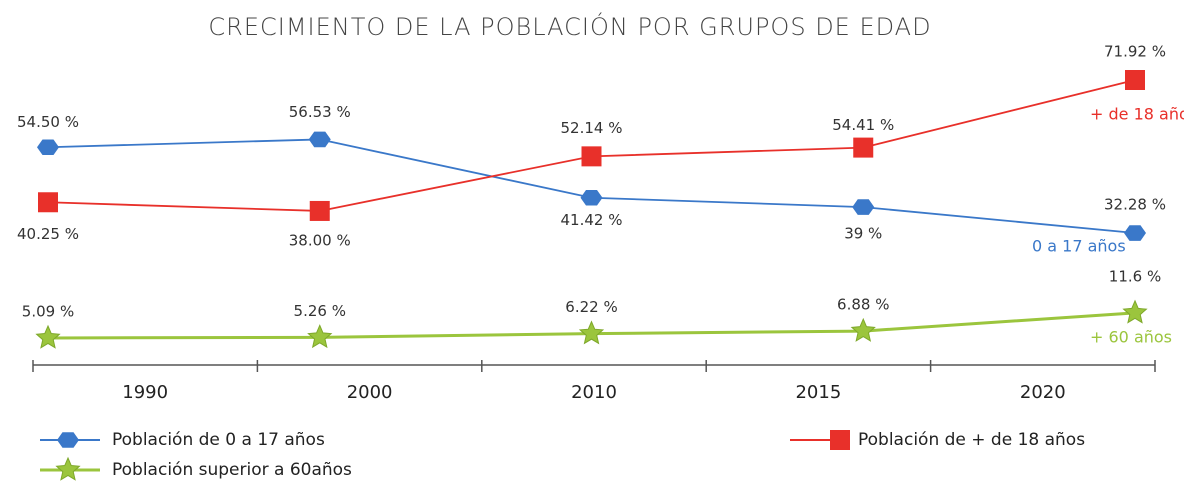 The image size is (1184, 482). What do you see at coordinates (48, 122) in the screenshot?
I see `data-label: 54.50 %` at bounding box center [48, 122].